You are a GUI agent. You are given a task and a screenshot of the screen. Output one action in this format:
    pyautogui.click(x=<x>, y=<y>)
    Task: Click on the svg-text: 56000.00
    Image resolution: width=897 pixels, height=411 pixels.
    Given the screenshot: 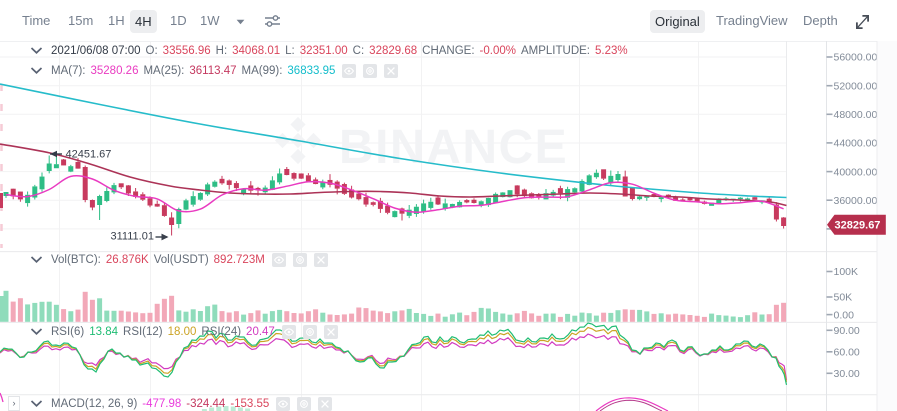 What is the action you would take?
    pyautogui.click(x=856, y=58)
    